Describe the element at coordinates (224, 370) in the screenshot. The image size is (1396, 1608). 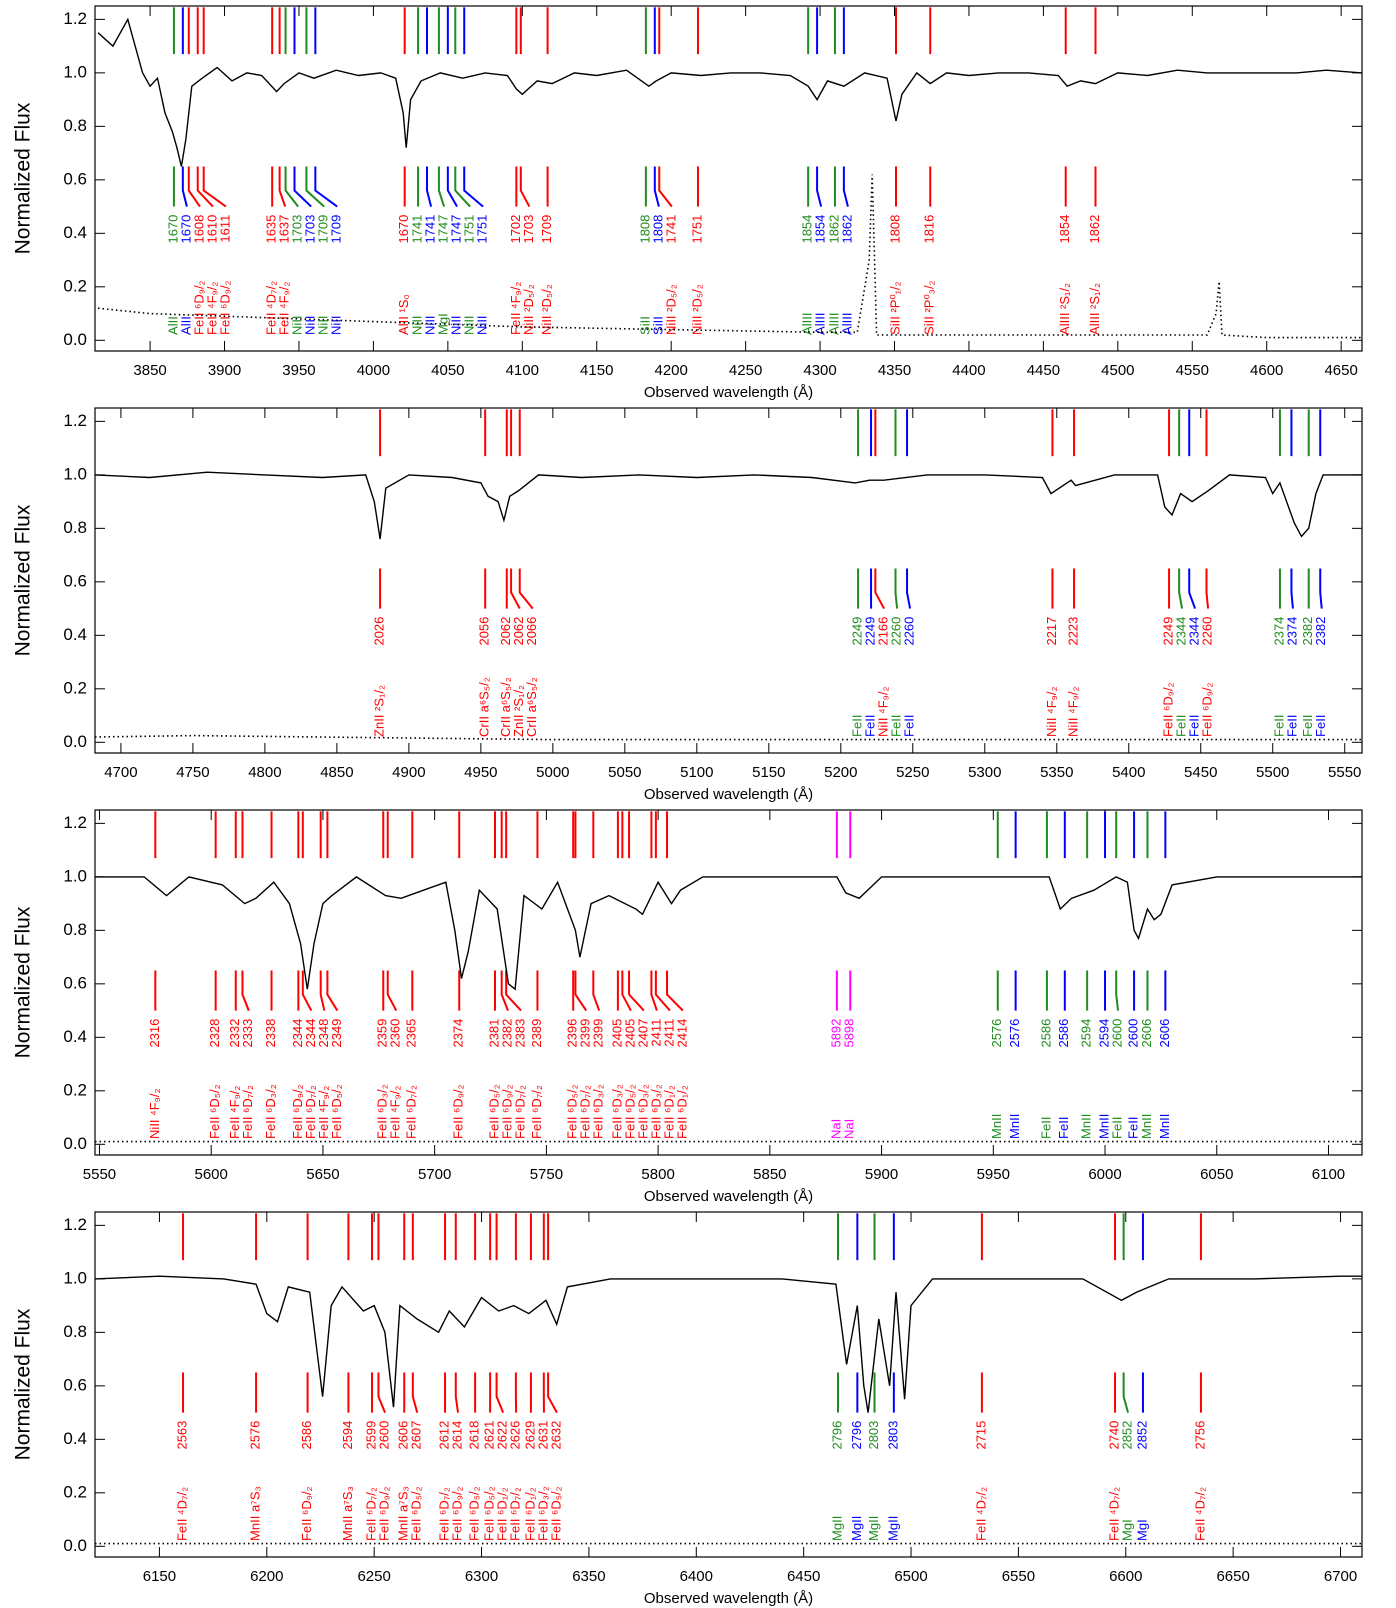
I see `x-tick-label: 3900` at that location.